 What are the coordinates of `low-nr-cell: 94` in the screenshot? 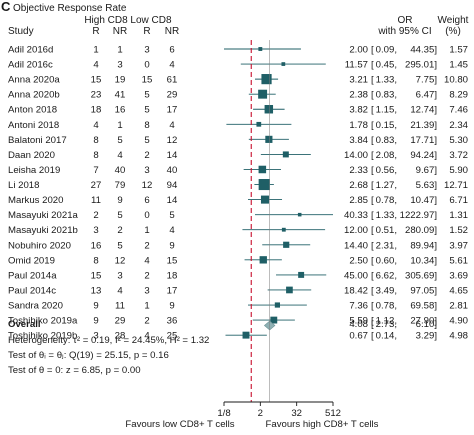 It's located at (172, 185).